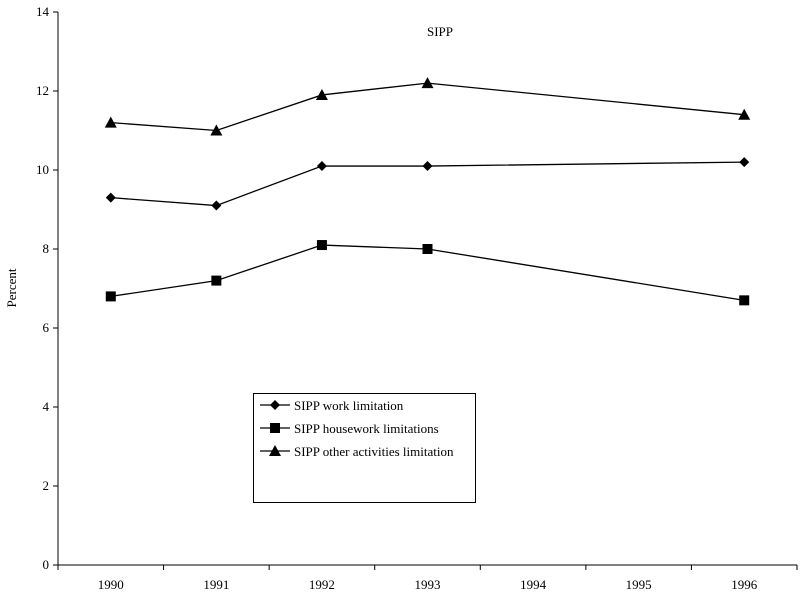 The image size is (802, 602). I want to click on legend-label: SIPP housework limitations, so click(366, 428).